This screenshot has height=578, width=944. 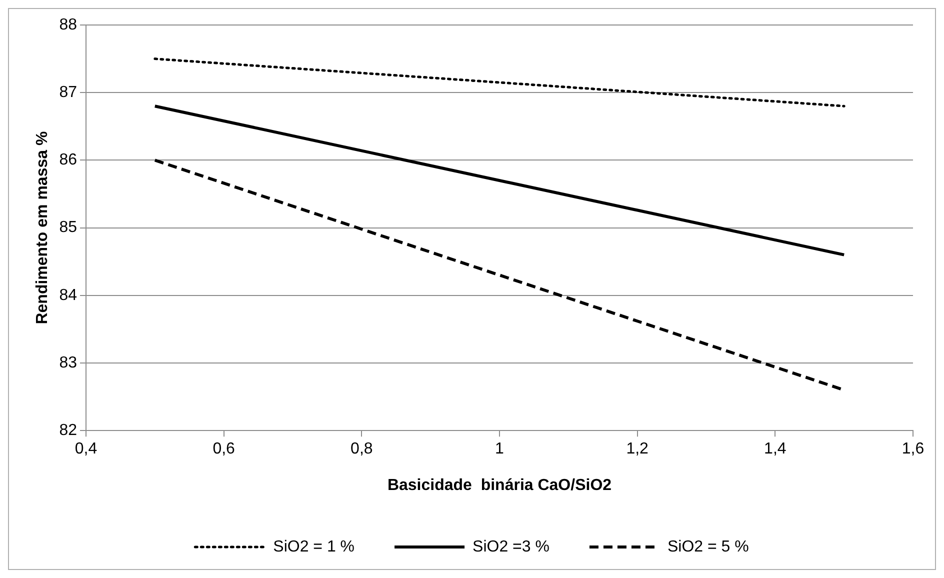 What do you see at coordinates (68, 160) in the screenshot?
I see `y-tick-label: 86` at bounding box center [68, 160].